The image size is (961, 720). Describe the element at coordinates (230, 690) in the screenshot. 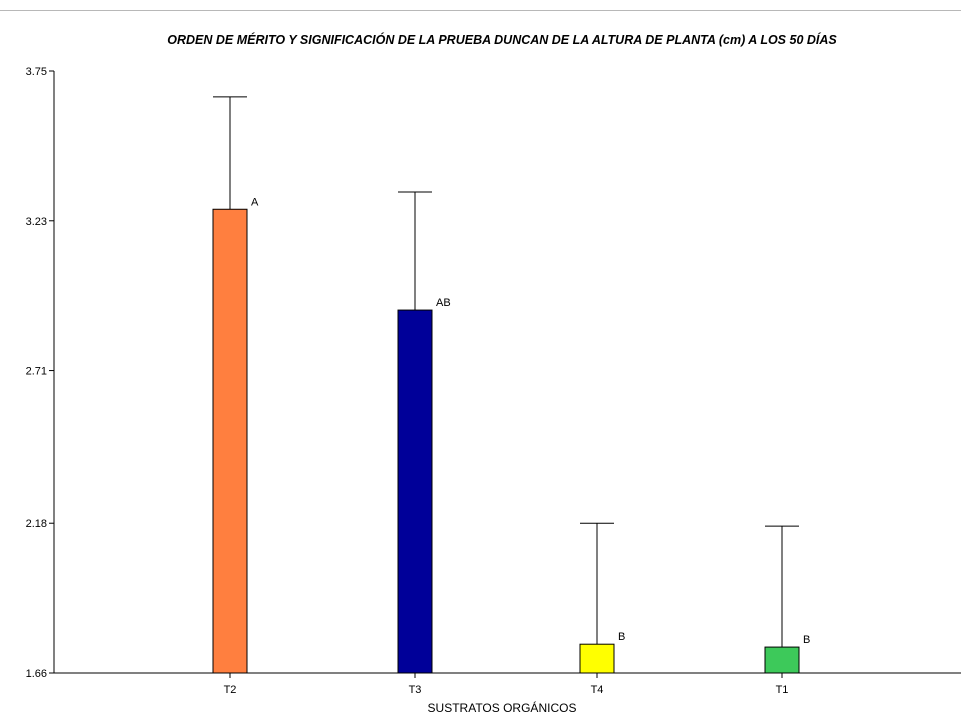

I see `x-tick-label-T2: T2` at that location.